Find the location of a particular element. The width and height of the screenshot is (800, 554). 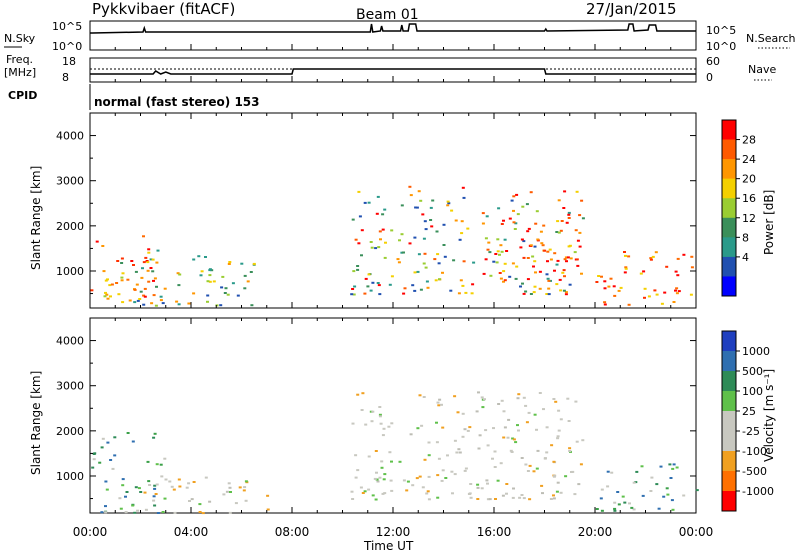

x-tick-label: 04:00 is located at coordinates (191, 532).